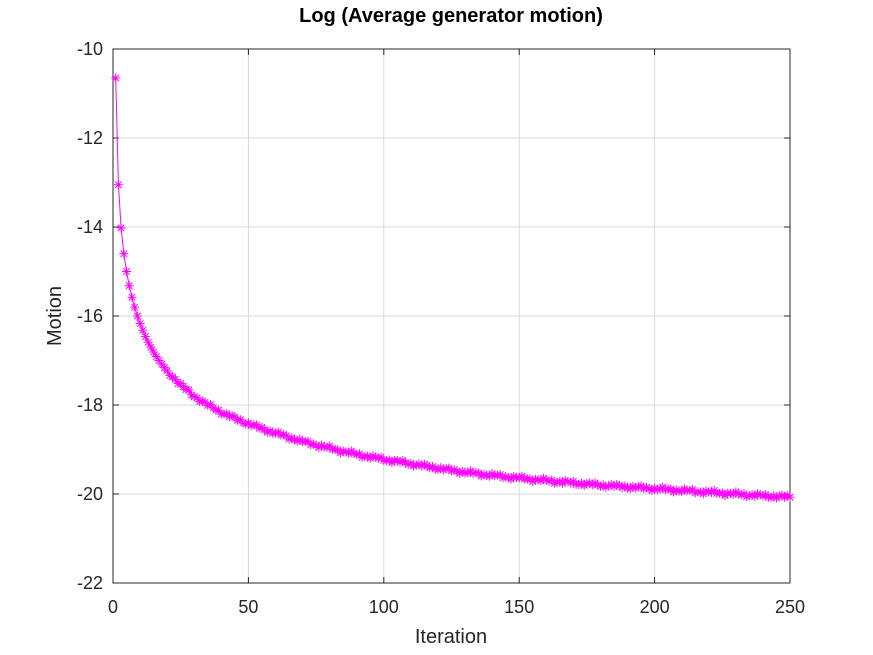  I want to click on x-tick-label: 50, so click(248, 607).